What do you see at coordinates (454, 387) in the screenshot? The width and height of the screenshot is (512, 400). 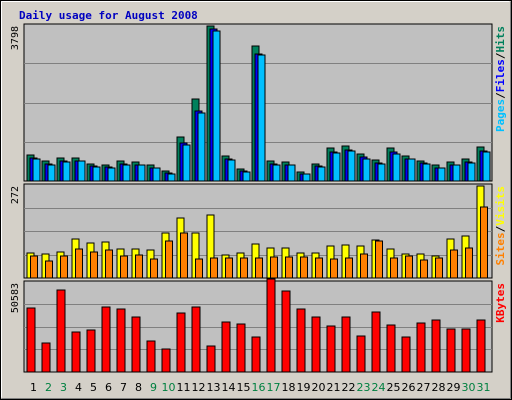 I see `day-label-29: 29` at bounding box center [454, 387].